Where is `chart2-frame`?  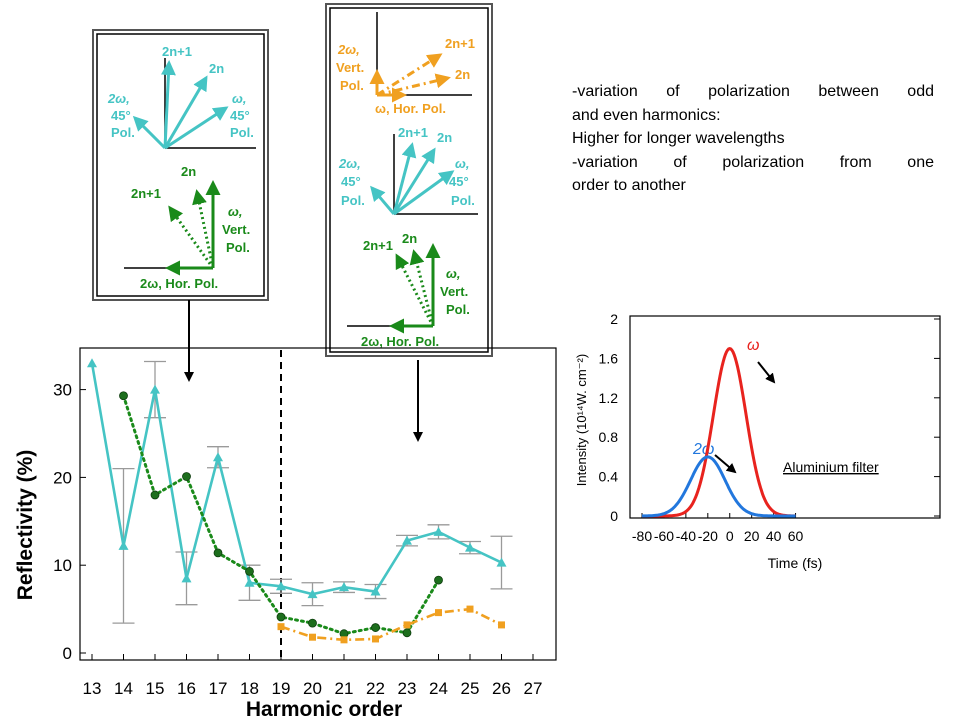
chart2-frame is located at coordinates (785, 417).